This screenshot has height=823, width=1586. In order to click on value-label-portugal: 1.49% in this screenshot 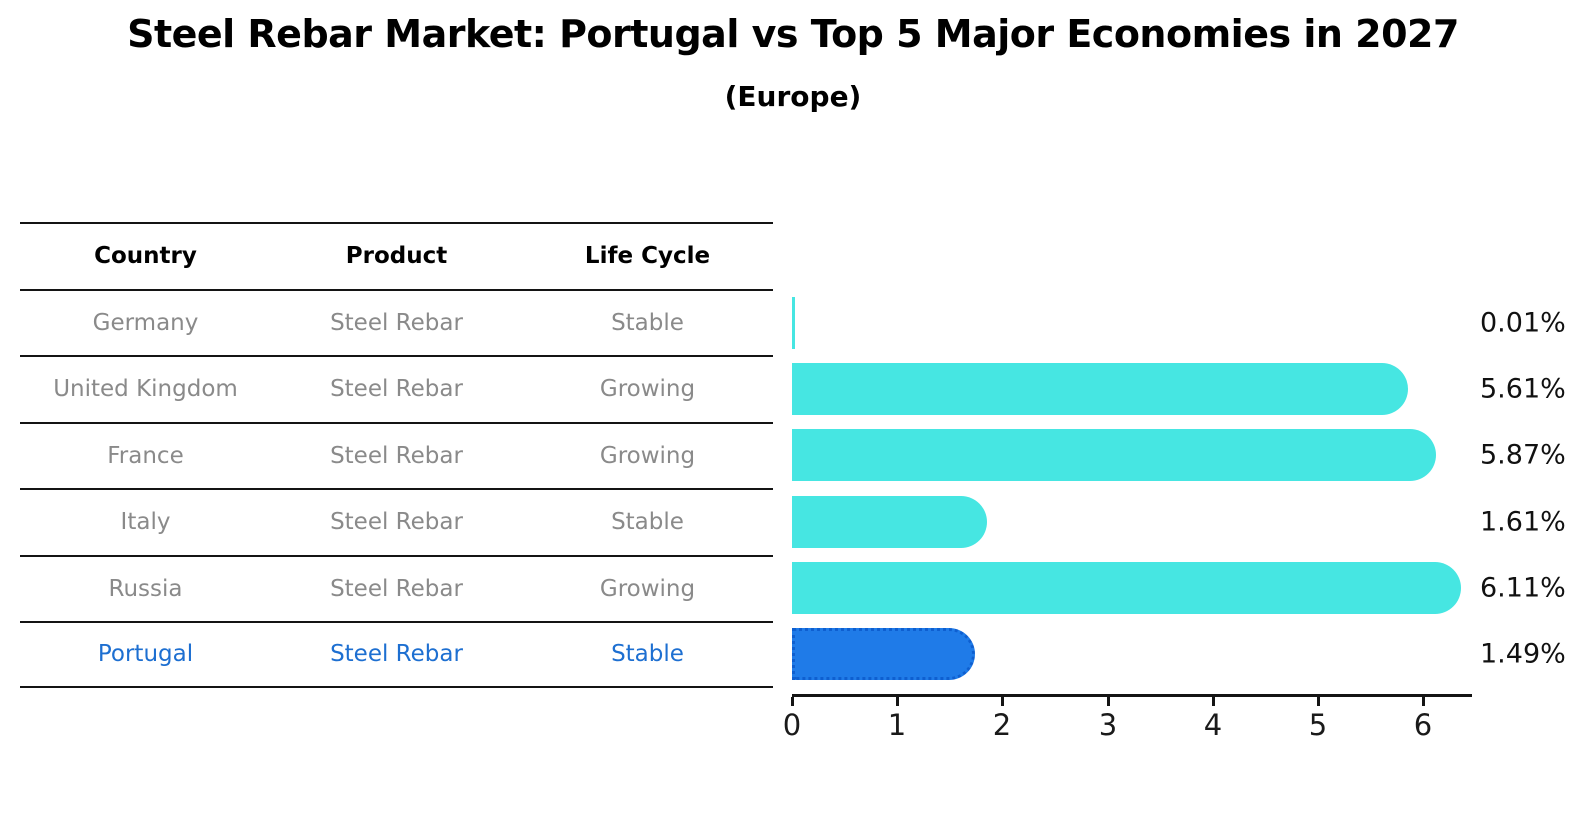, I will do `click(1523, 654)`.